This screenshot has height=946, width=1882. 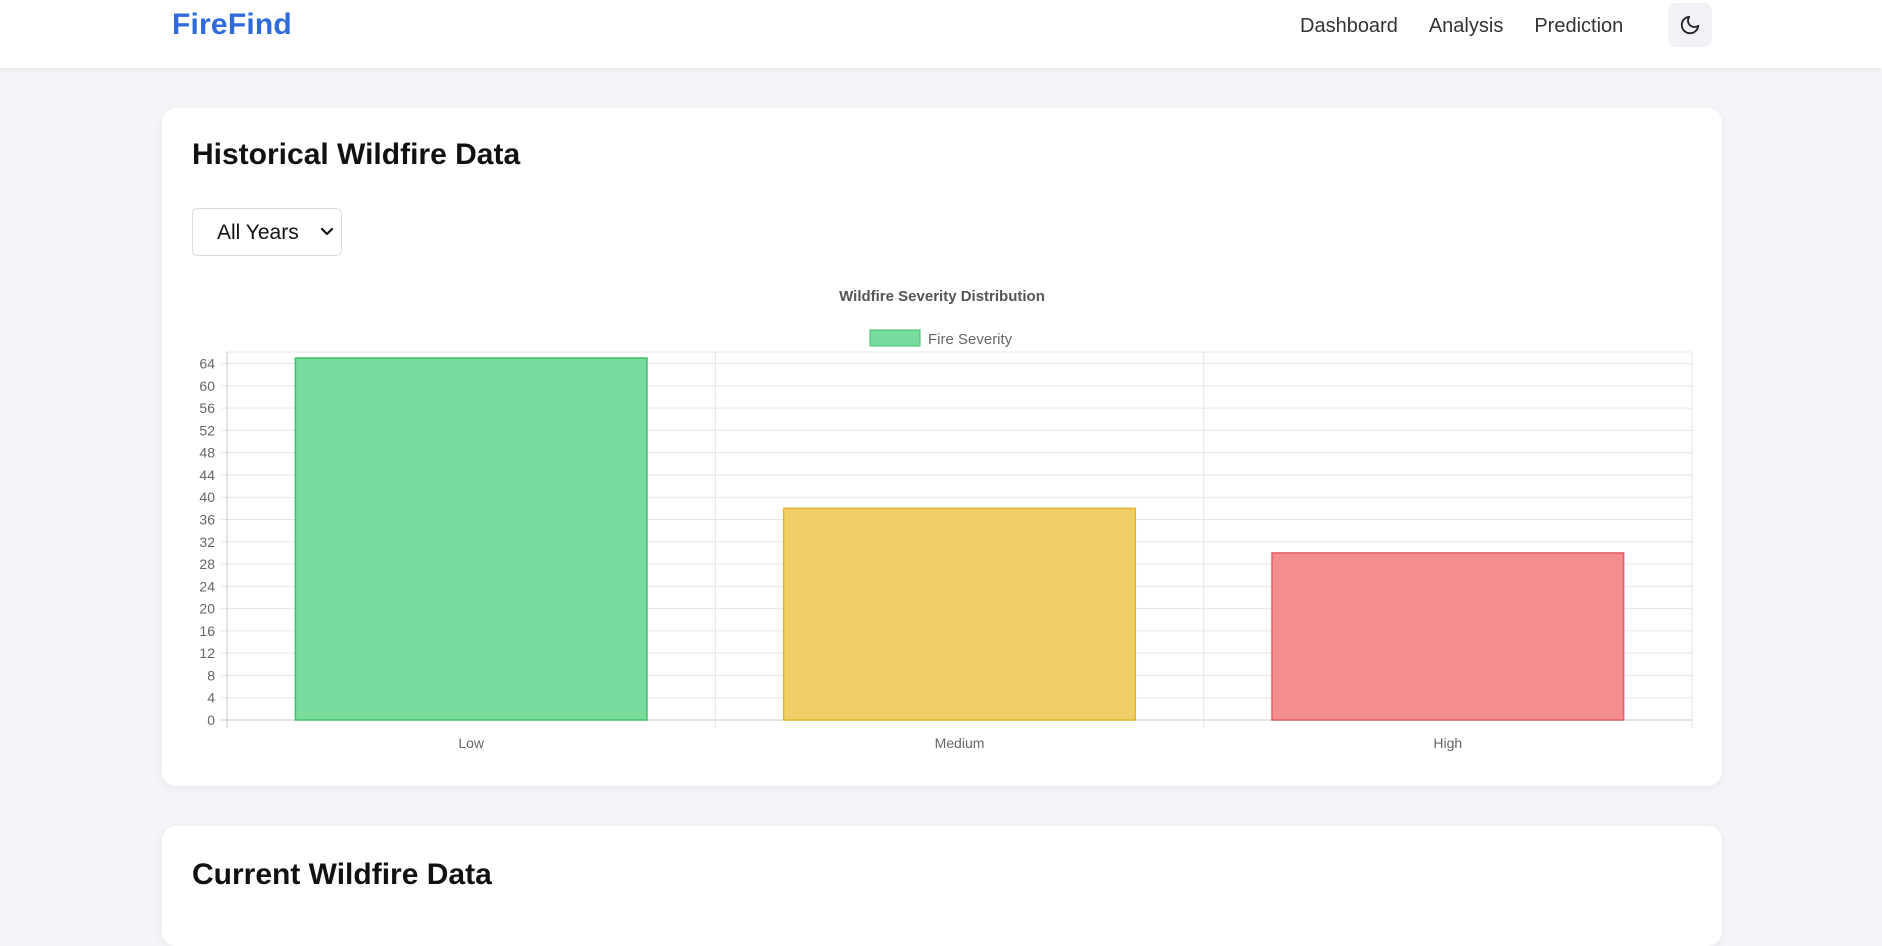 What do you see at coordinates (1448, 636) in the screenshot?
I see `bar-high` at bounding box center [1448, 636].